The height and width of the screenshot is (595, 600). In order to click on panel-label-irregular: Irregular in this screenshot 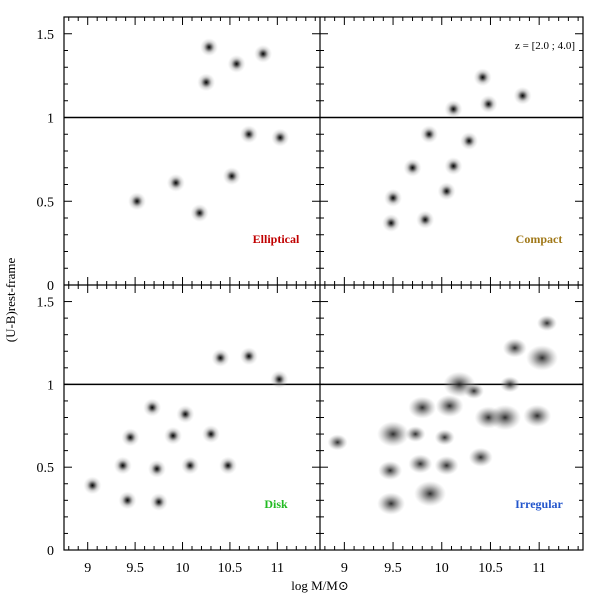, I will do `click(539, 504)`.